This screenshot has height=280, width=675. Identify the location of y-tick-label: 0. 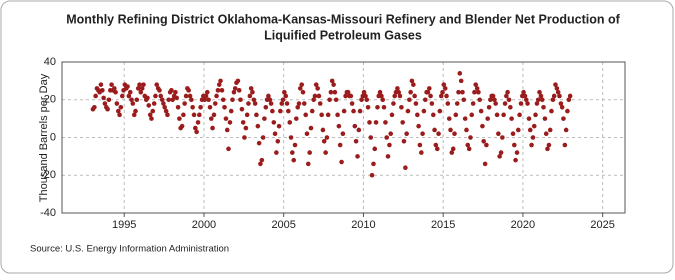
(53, 137).